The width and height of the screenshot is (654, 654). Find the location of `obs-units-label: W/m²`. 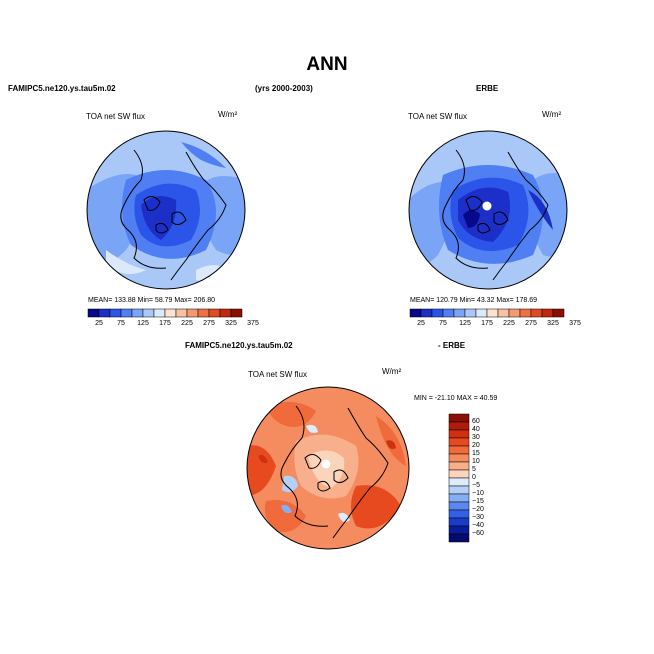

obs-units-label: W/m² is located at coordinates (552, 114).